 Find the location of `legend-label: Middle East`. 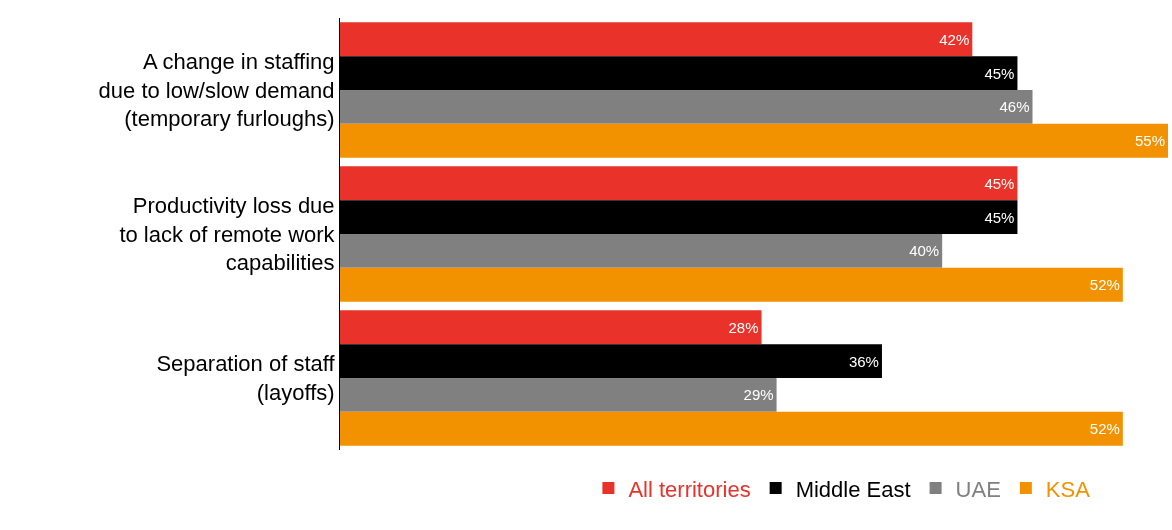

legend-label: Middle East is located at coordinates (853, 489).